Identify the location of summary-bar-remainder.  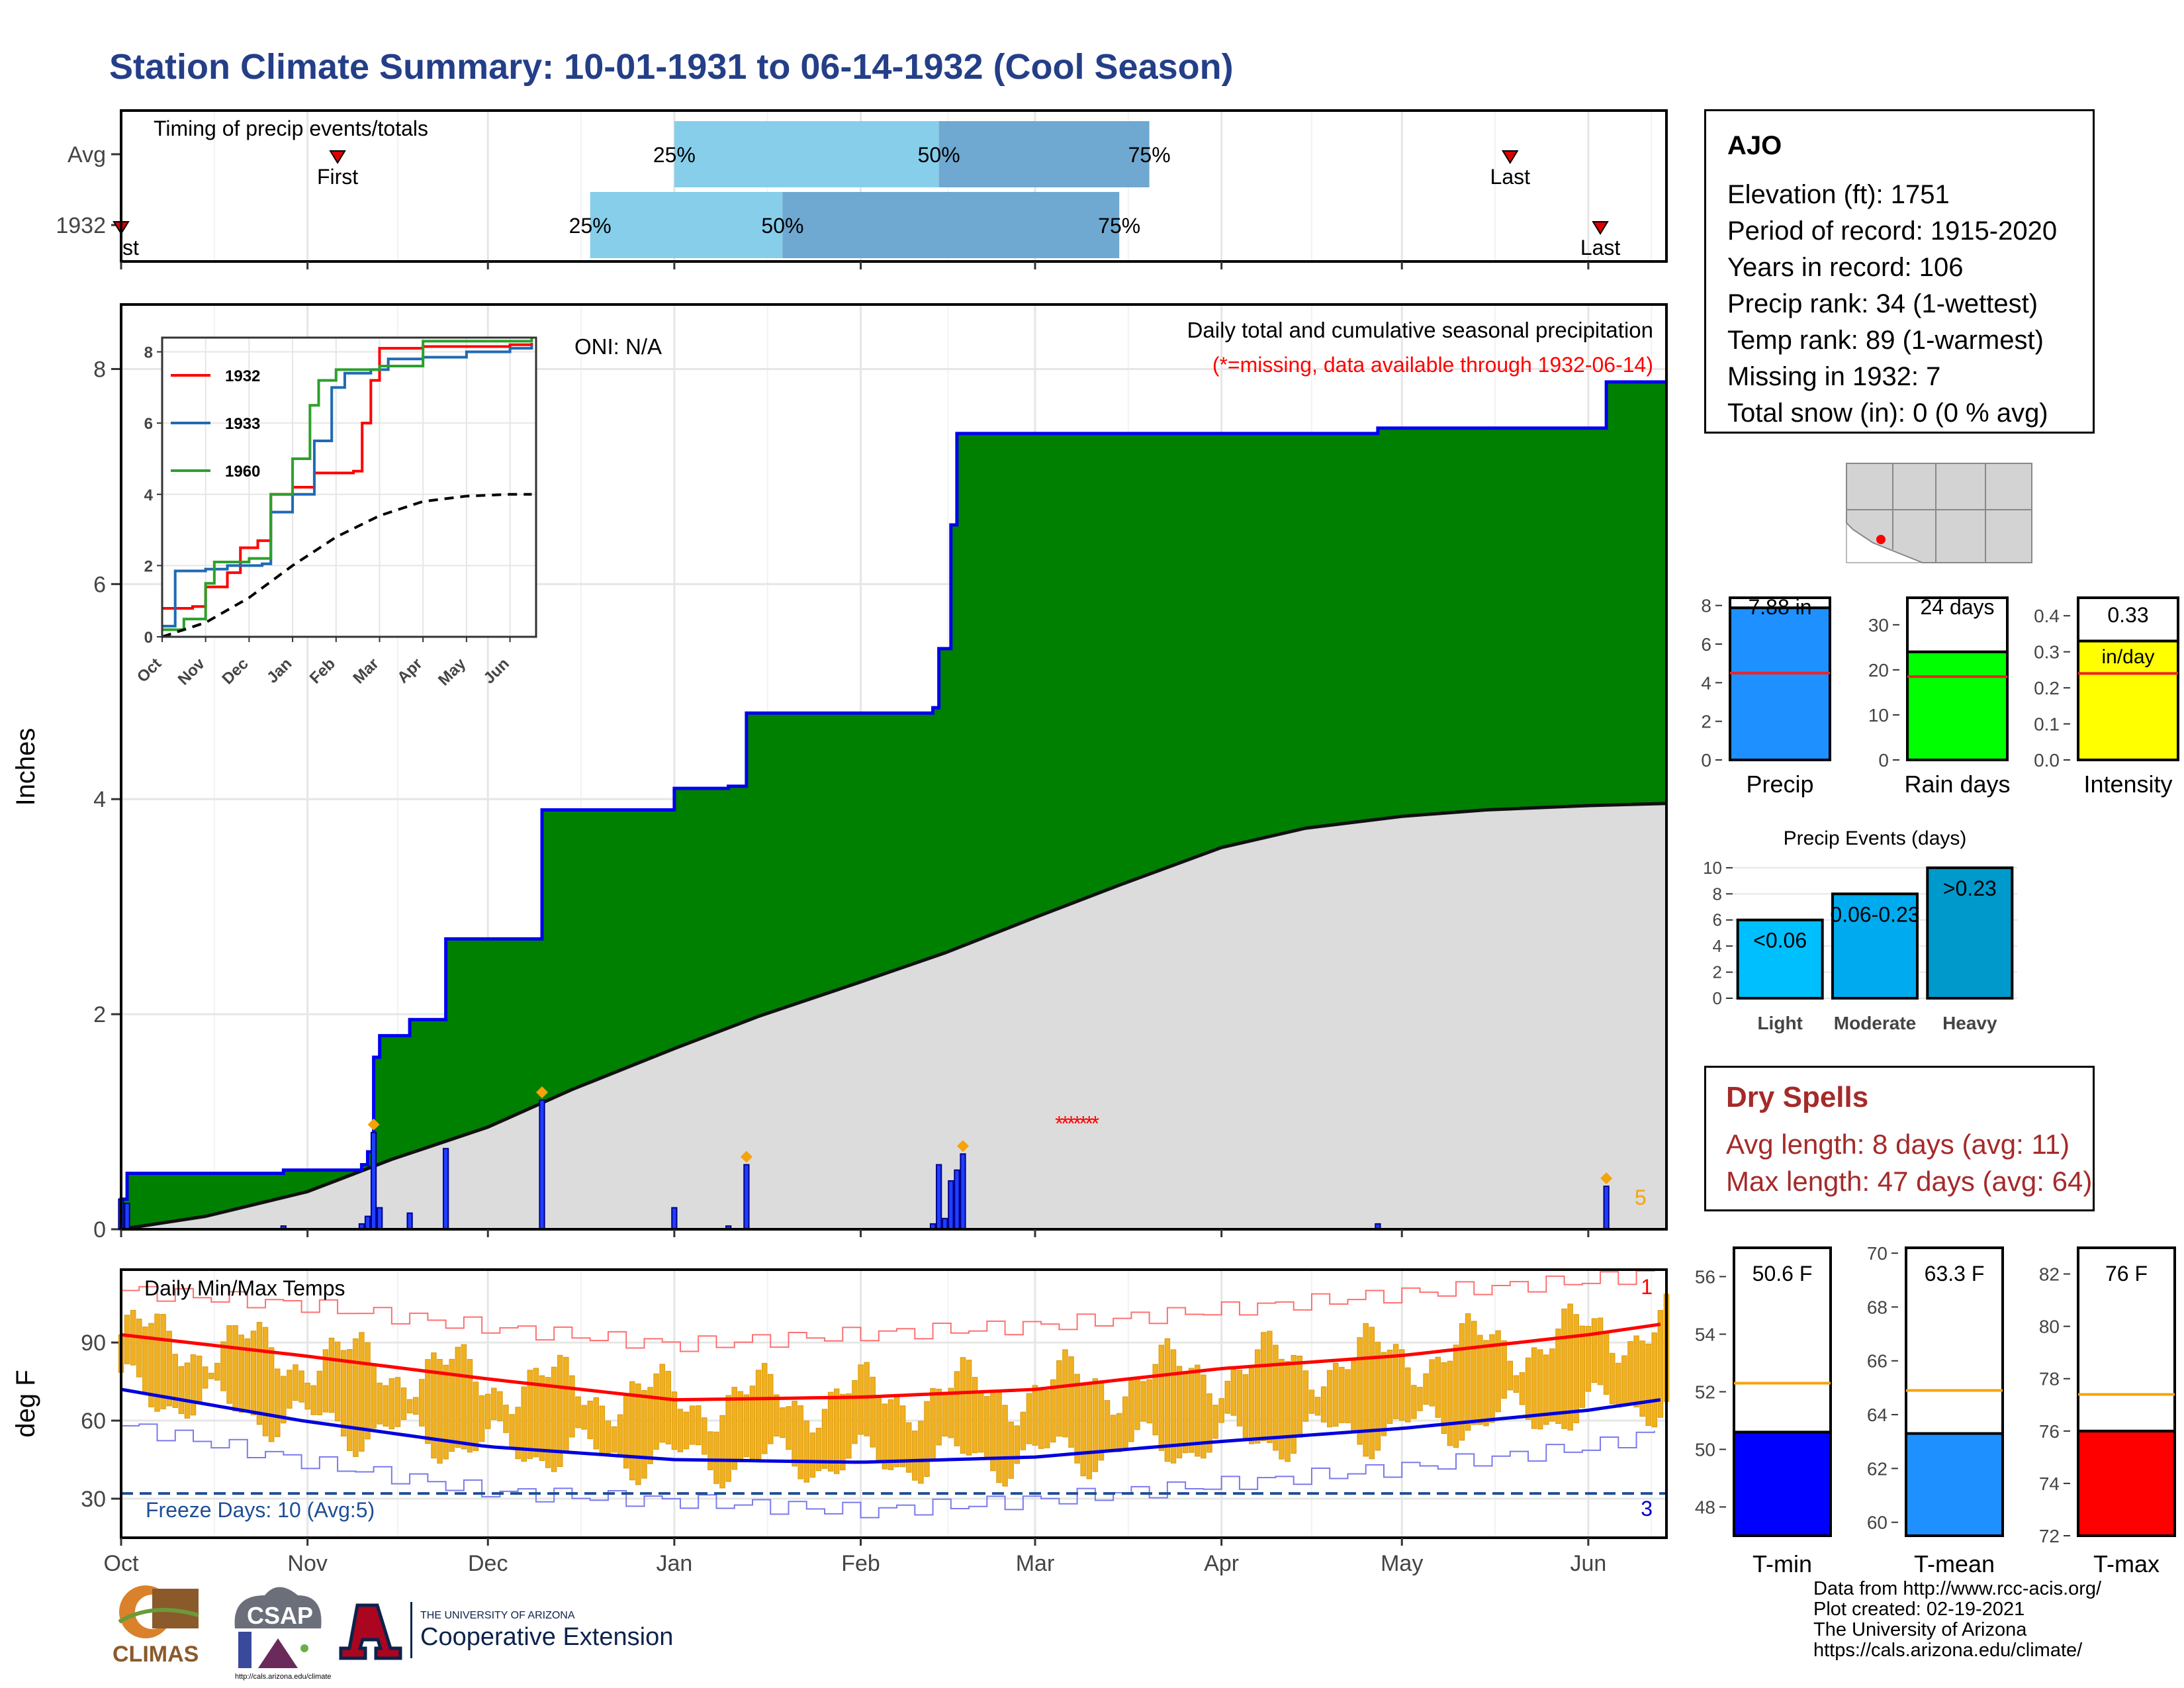
(1954, 1340).